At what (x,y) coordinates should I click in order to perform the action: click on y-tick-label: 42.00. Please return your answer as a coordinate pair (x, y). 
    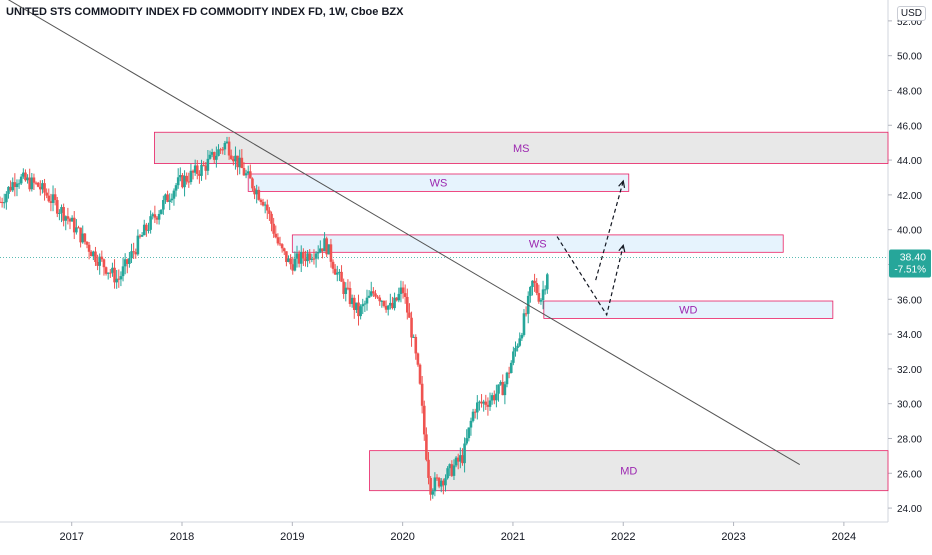
    Looking at the image, I should click on (909, 196).